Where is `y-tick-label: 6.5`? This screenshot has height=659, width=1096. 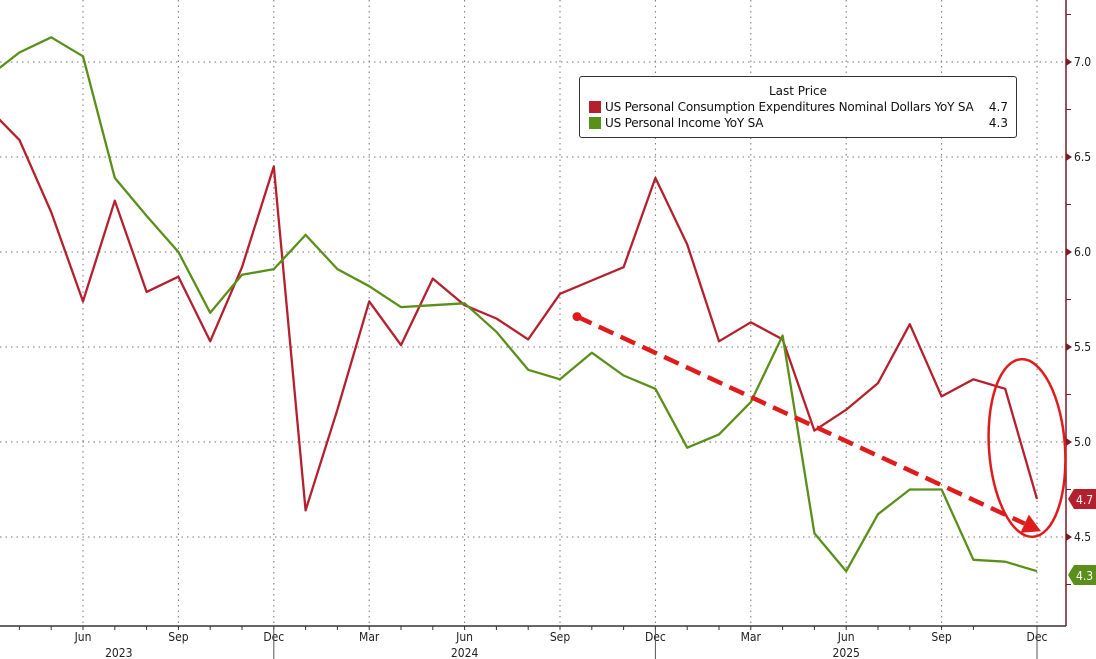
y-tick-label: 6.5 is located at coordinates (1082, 157).